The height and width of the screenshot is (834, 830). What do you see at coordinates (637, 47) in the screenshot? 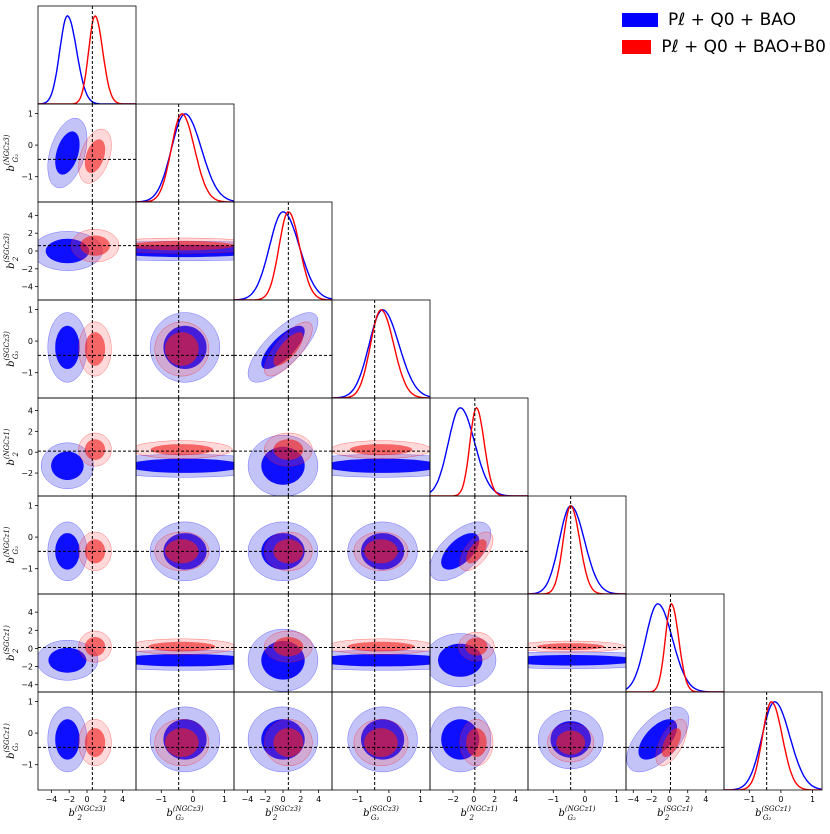
I see `legend-swatch-red` at bounding box center [637, 47].